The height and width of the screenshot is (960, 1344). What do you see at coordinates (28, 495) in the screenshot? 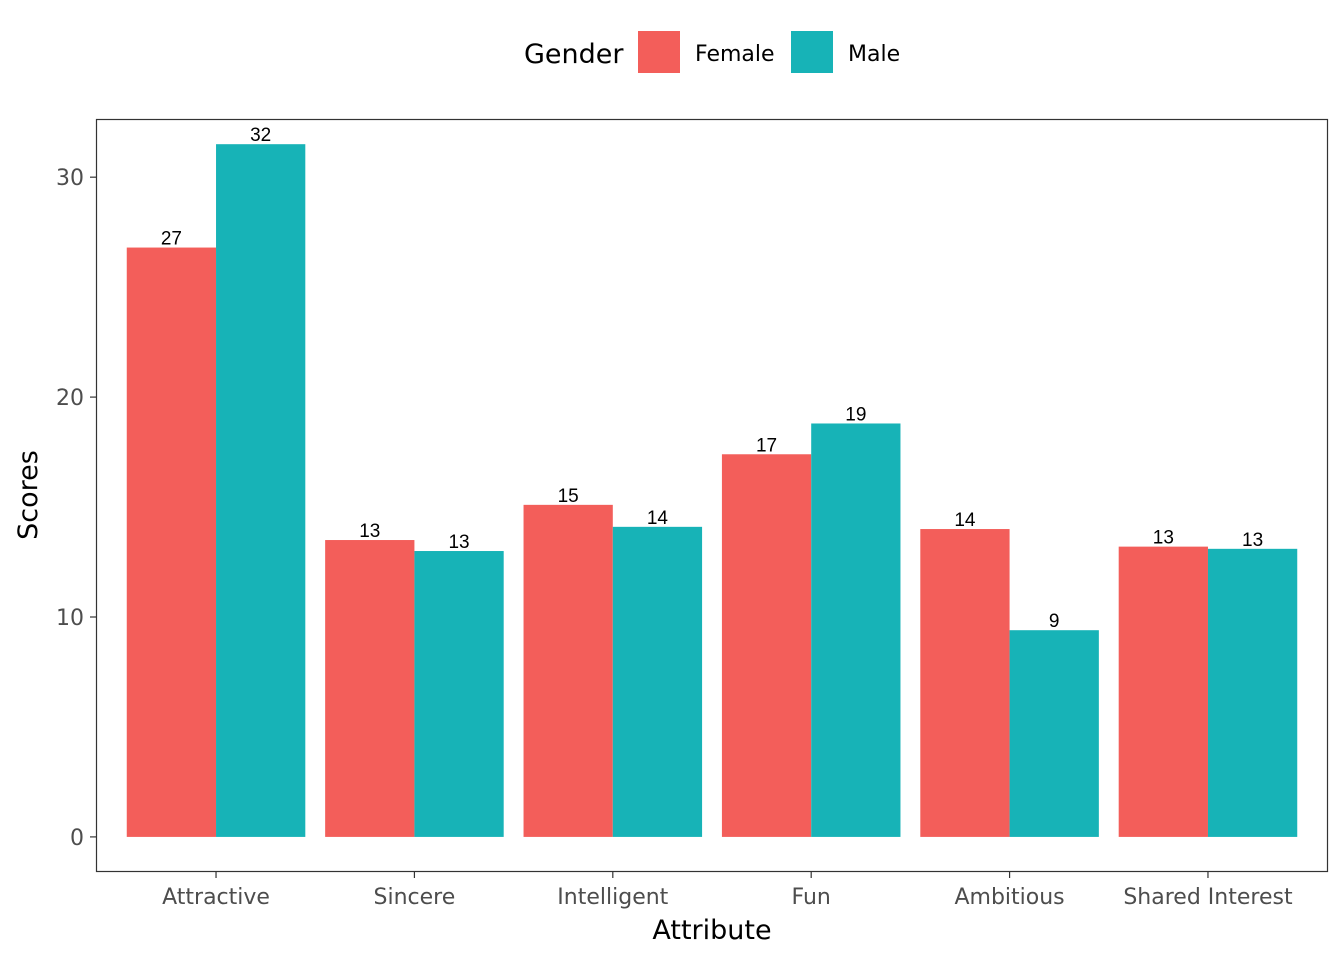
I see `y-axis-title: Scores` at bounding box center [28, 495].